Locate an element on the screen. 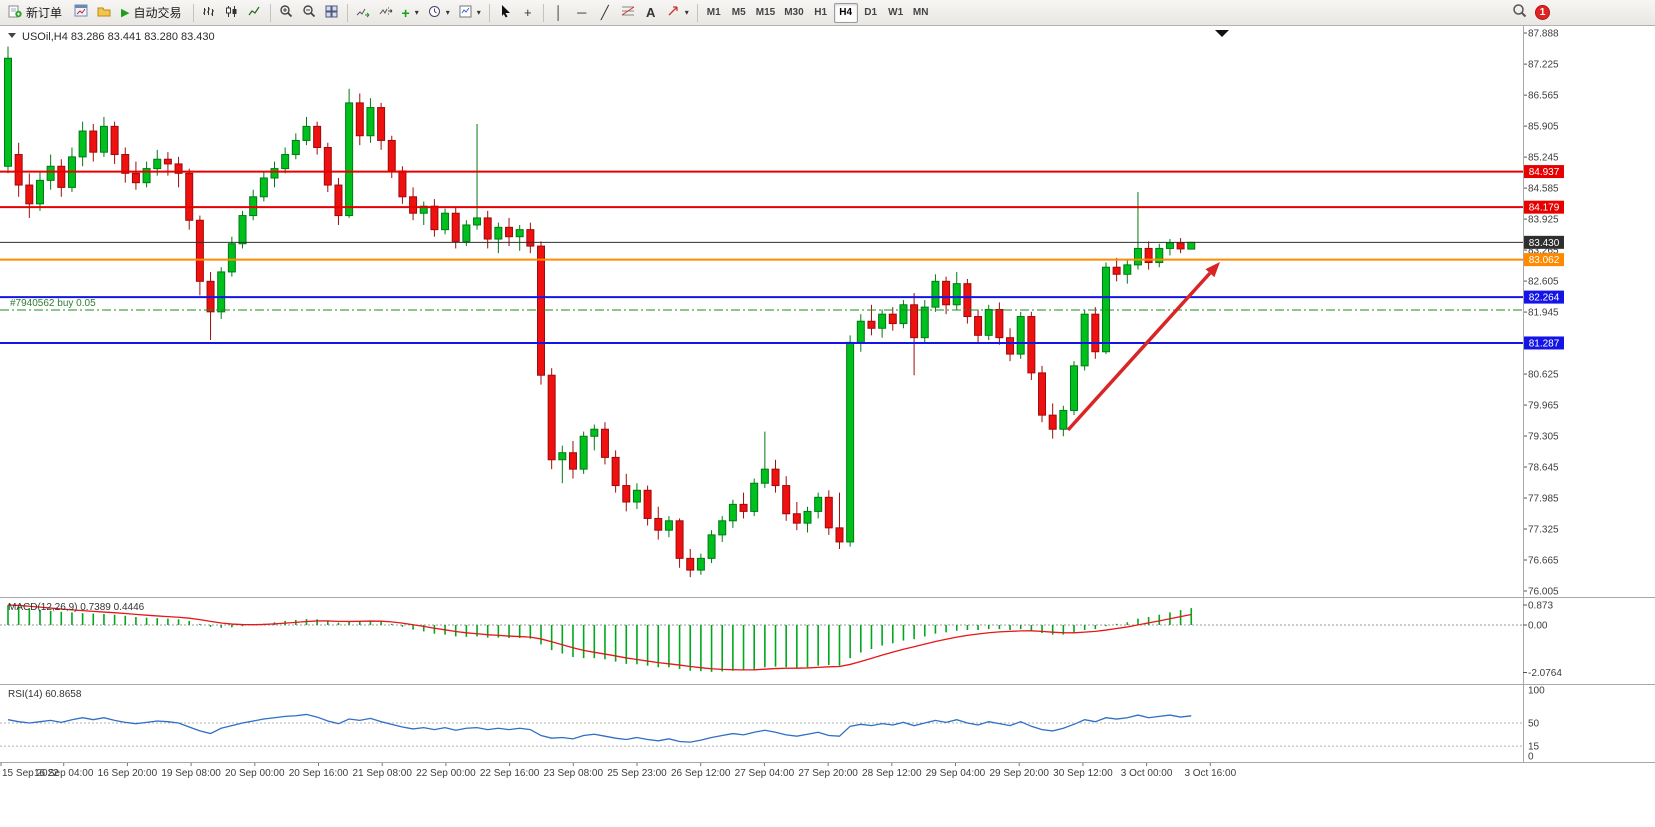  new-chart-button is located at coordinates (81, 13).